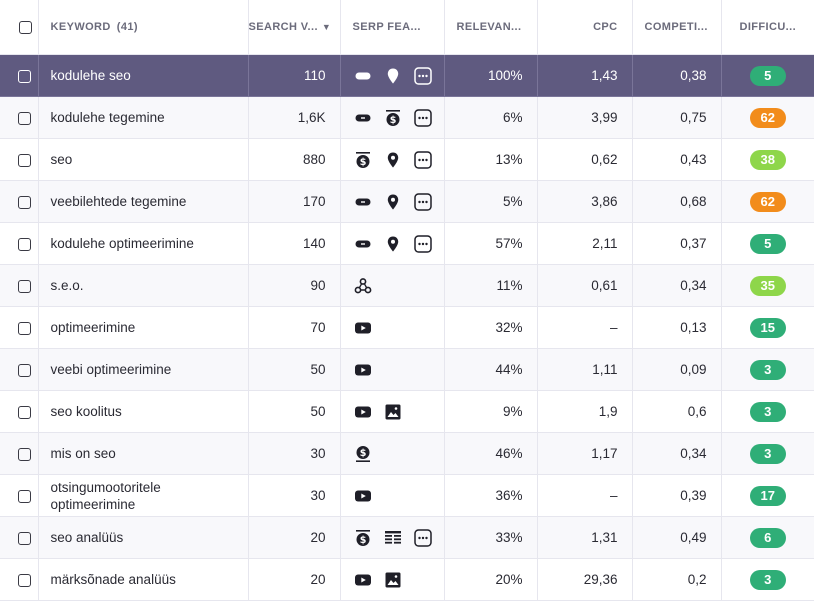 This screenshot has width=814, height=602. What do you see at coordinates (407, 369) in the screenshot?
I see `table-row: veebi optimeerimine 50 44% 1,11 0,09 3` at bounding box center [407, 369].